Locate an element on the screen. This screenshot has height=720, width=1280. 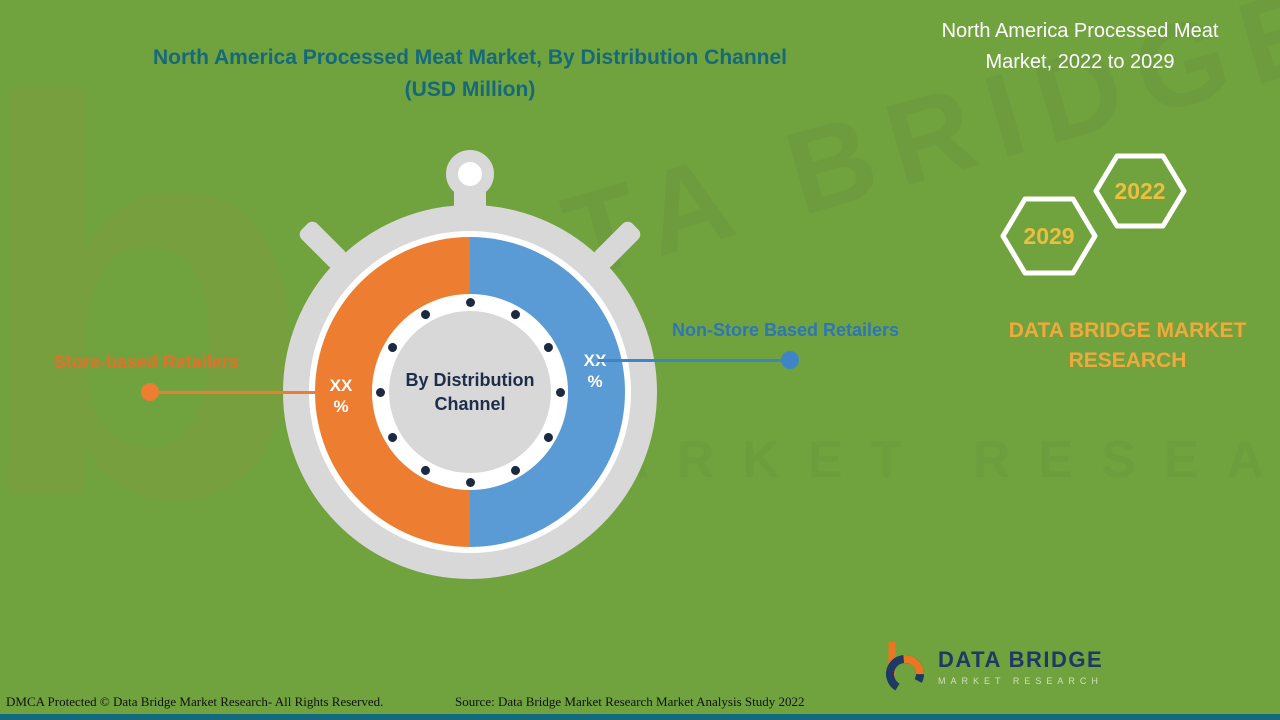
hexagon-2022: 2022 is located at coordinates (1140, 191).